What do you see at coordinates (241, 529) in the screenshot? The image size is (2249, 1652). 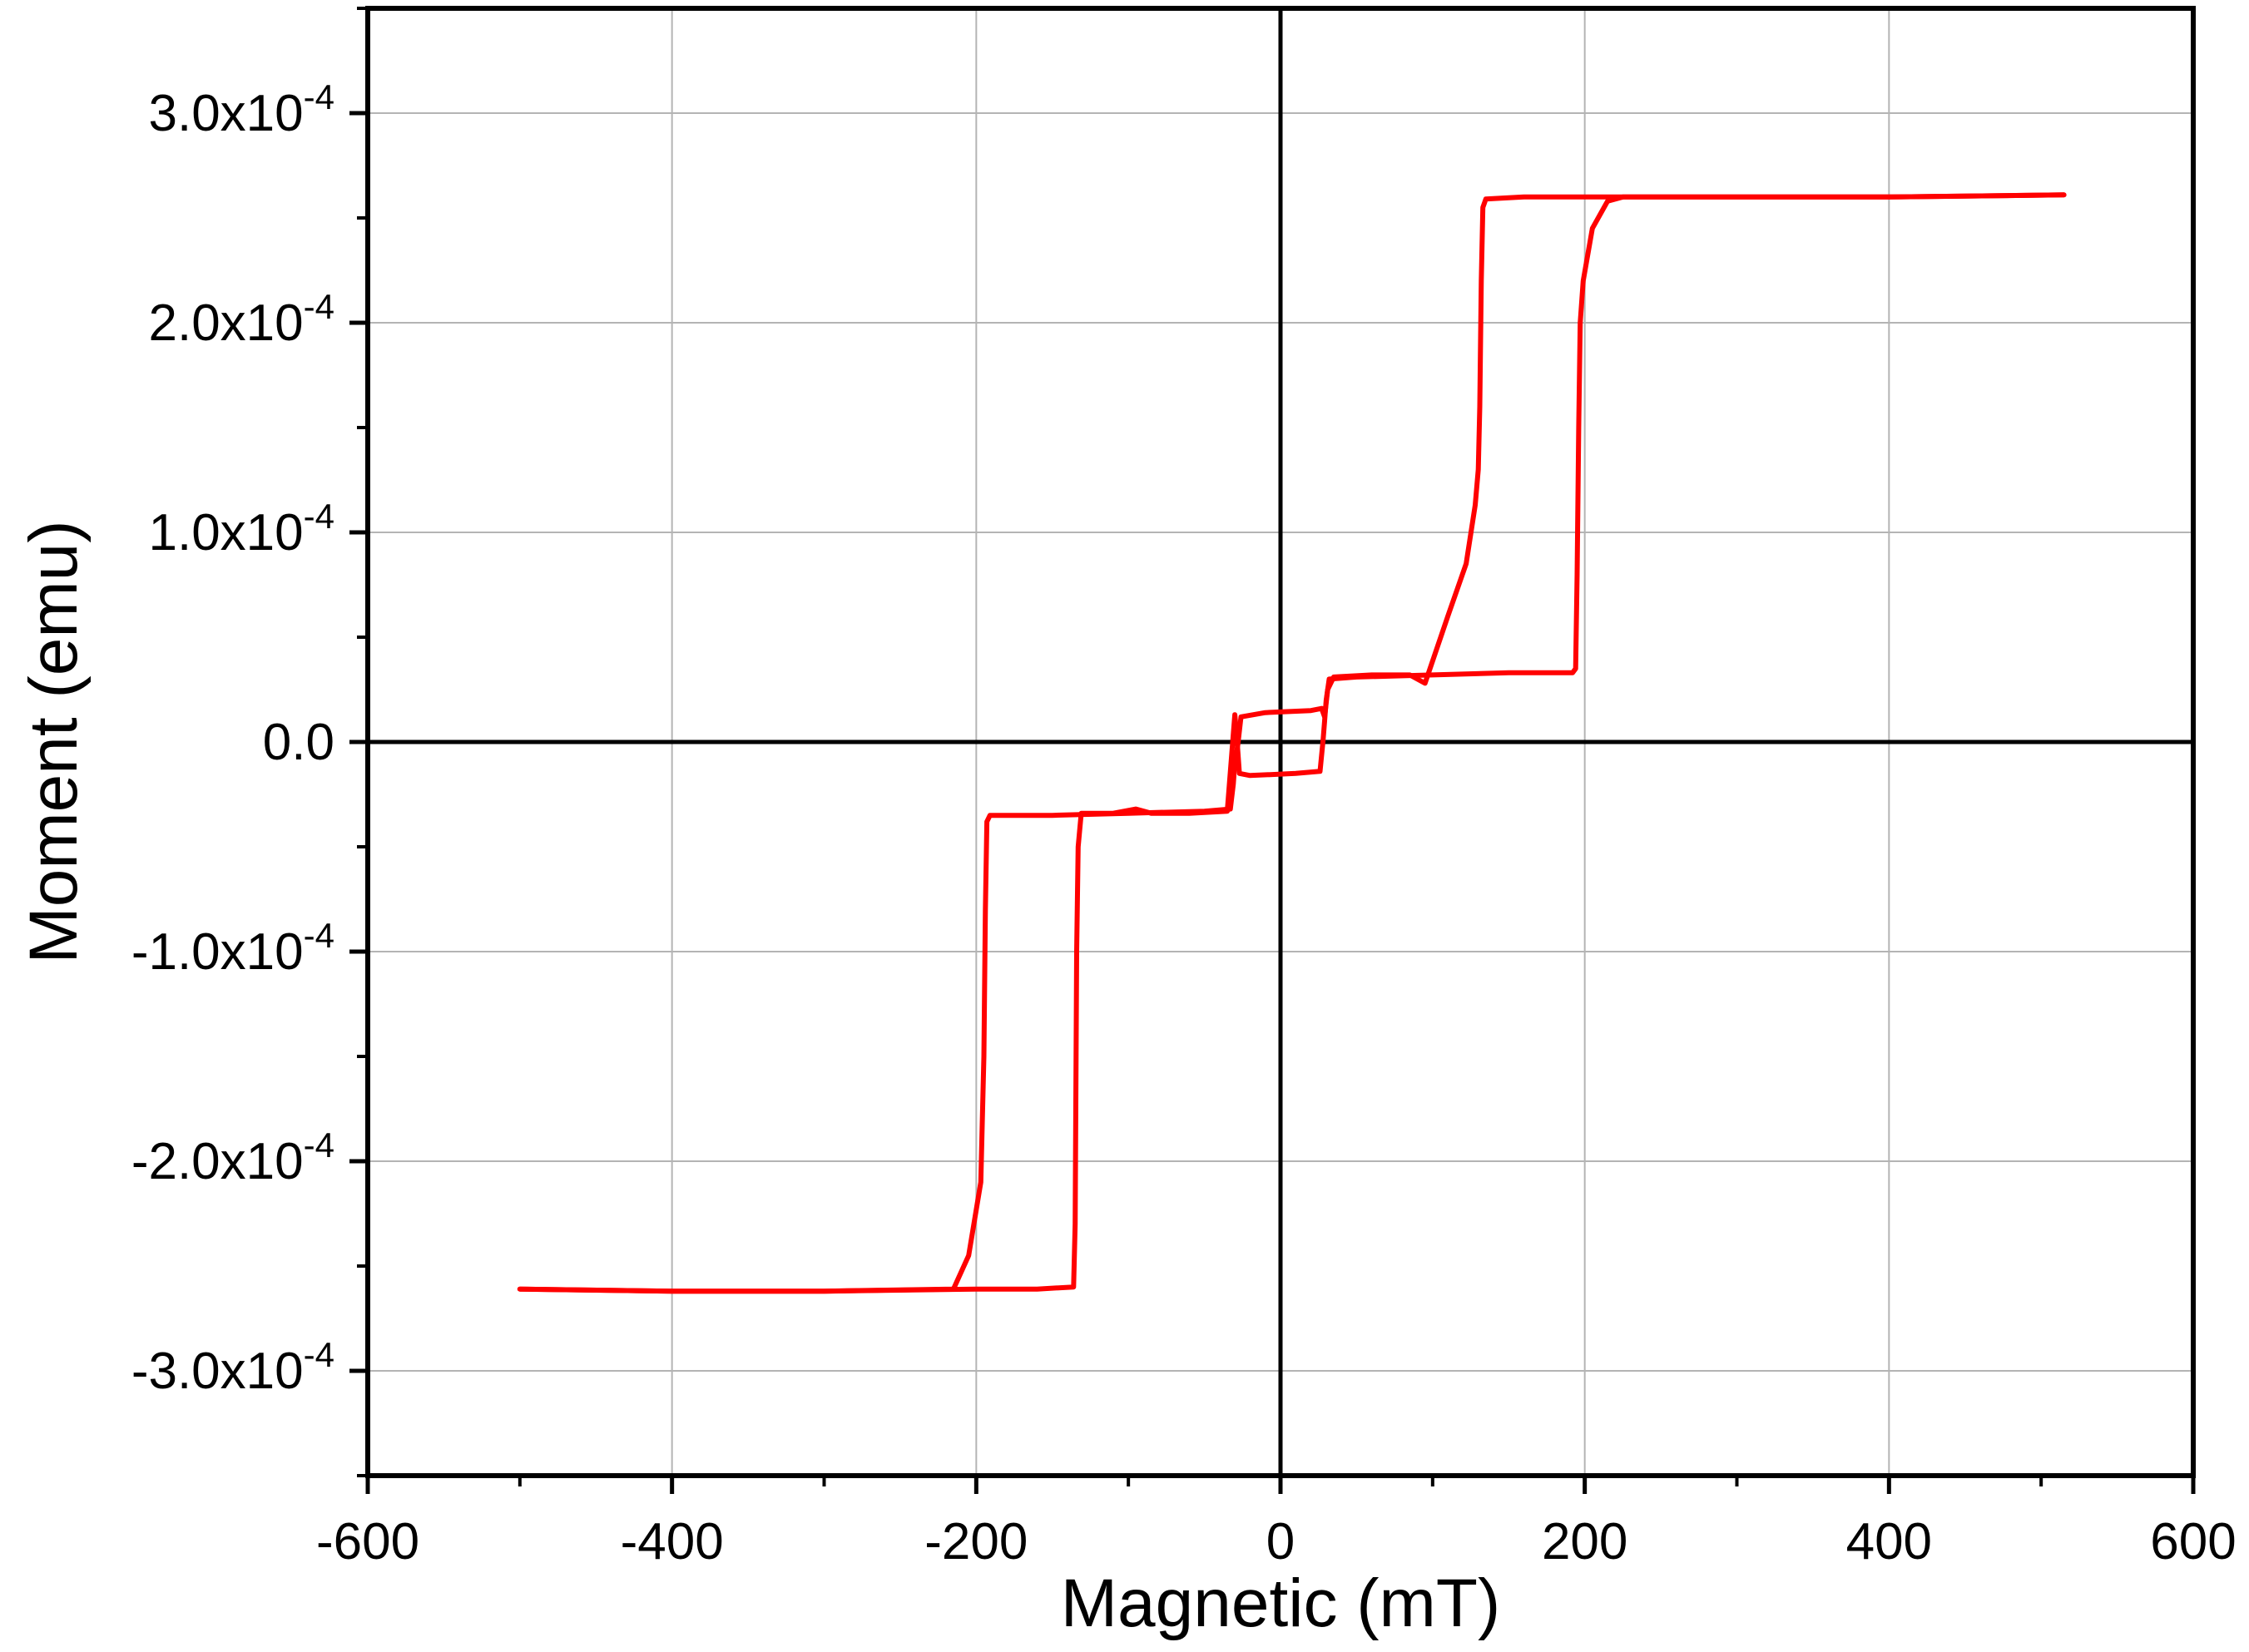 I see `y-tick-label: 1.0x10⁻⁴` at bounding box center [241, 529].